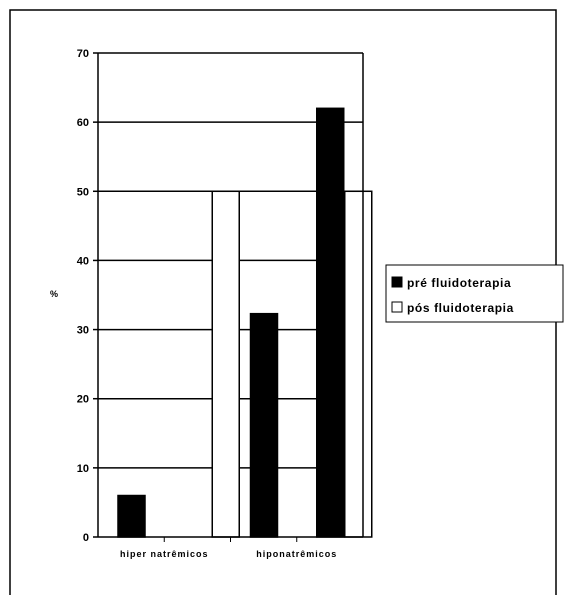  I want to click on x-category-label: hiper natrêmicos, so click(164, 554).